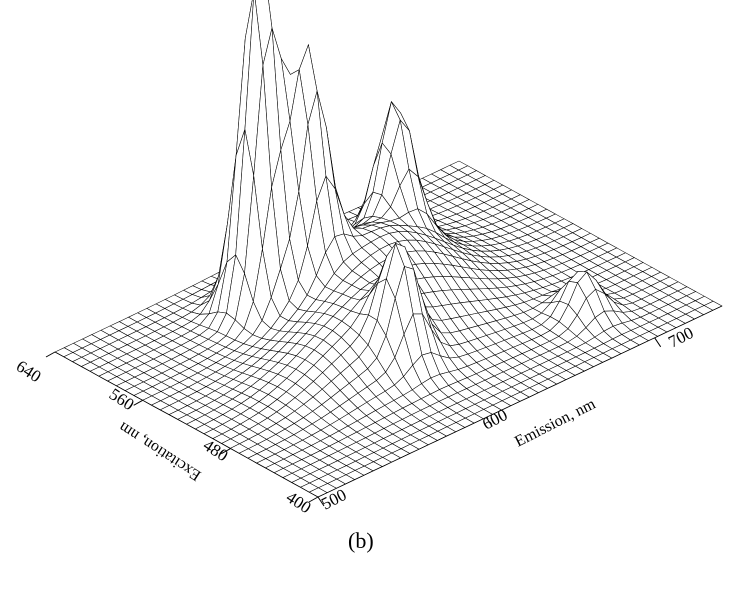 The height and width of the screenshot is (589, 736). Describe the element at coordinates (29, 371) in the screenshot. I see `y-tick-label-640: 640` at that location.